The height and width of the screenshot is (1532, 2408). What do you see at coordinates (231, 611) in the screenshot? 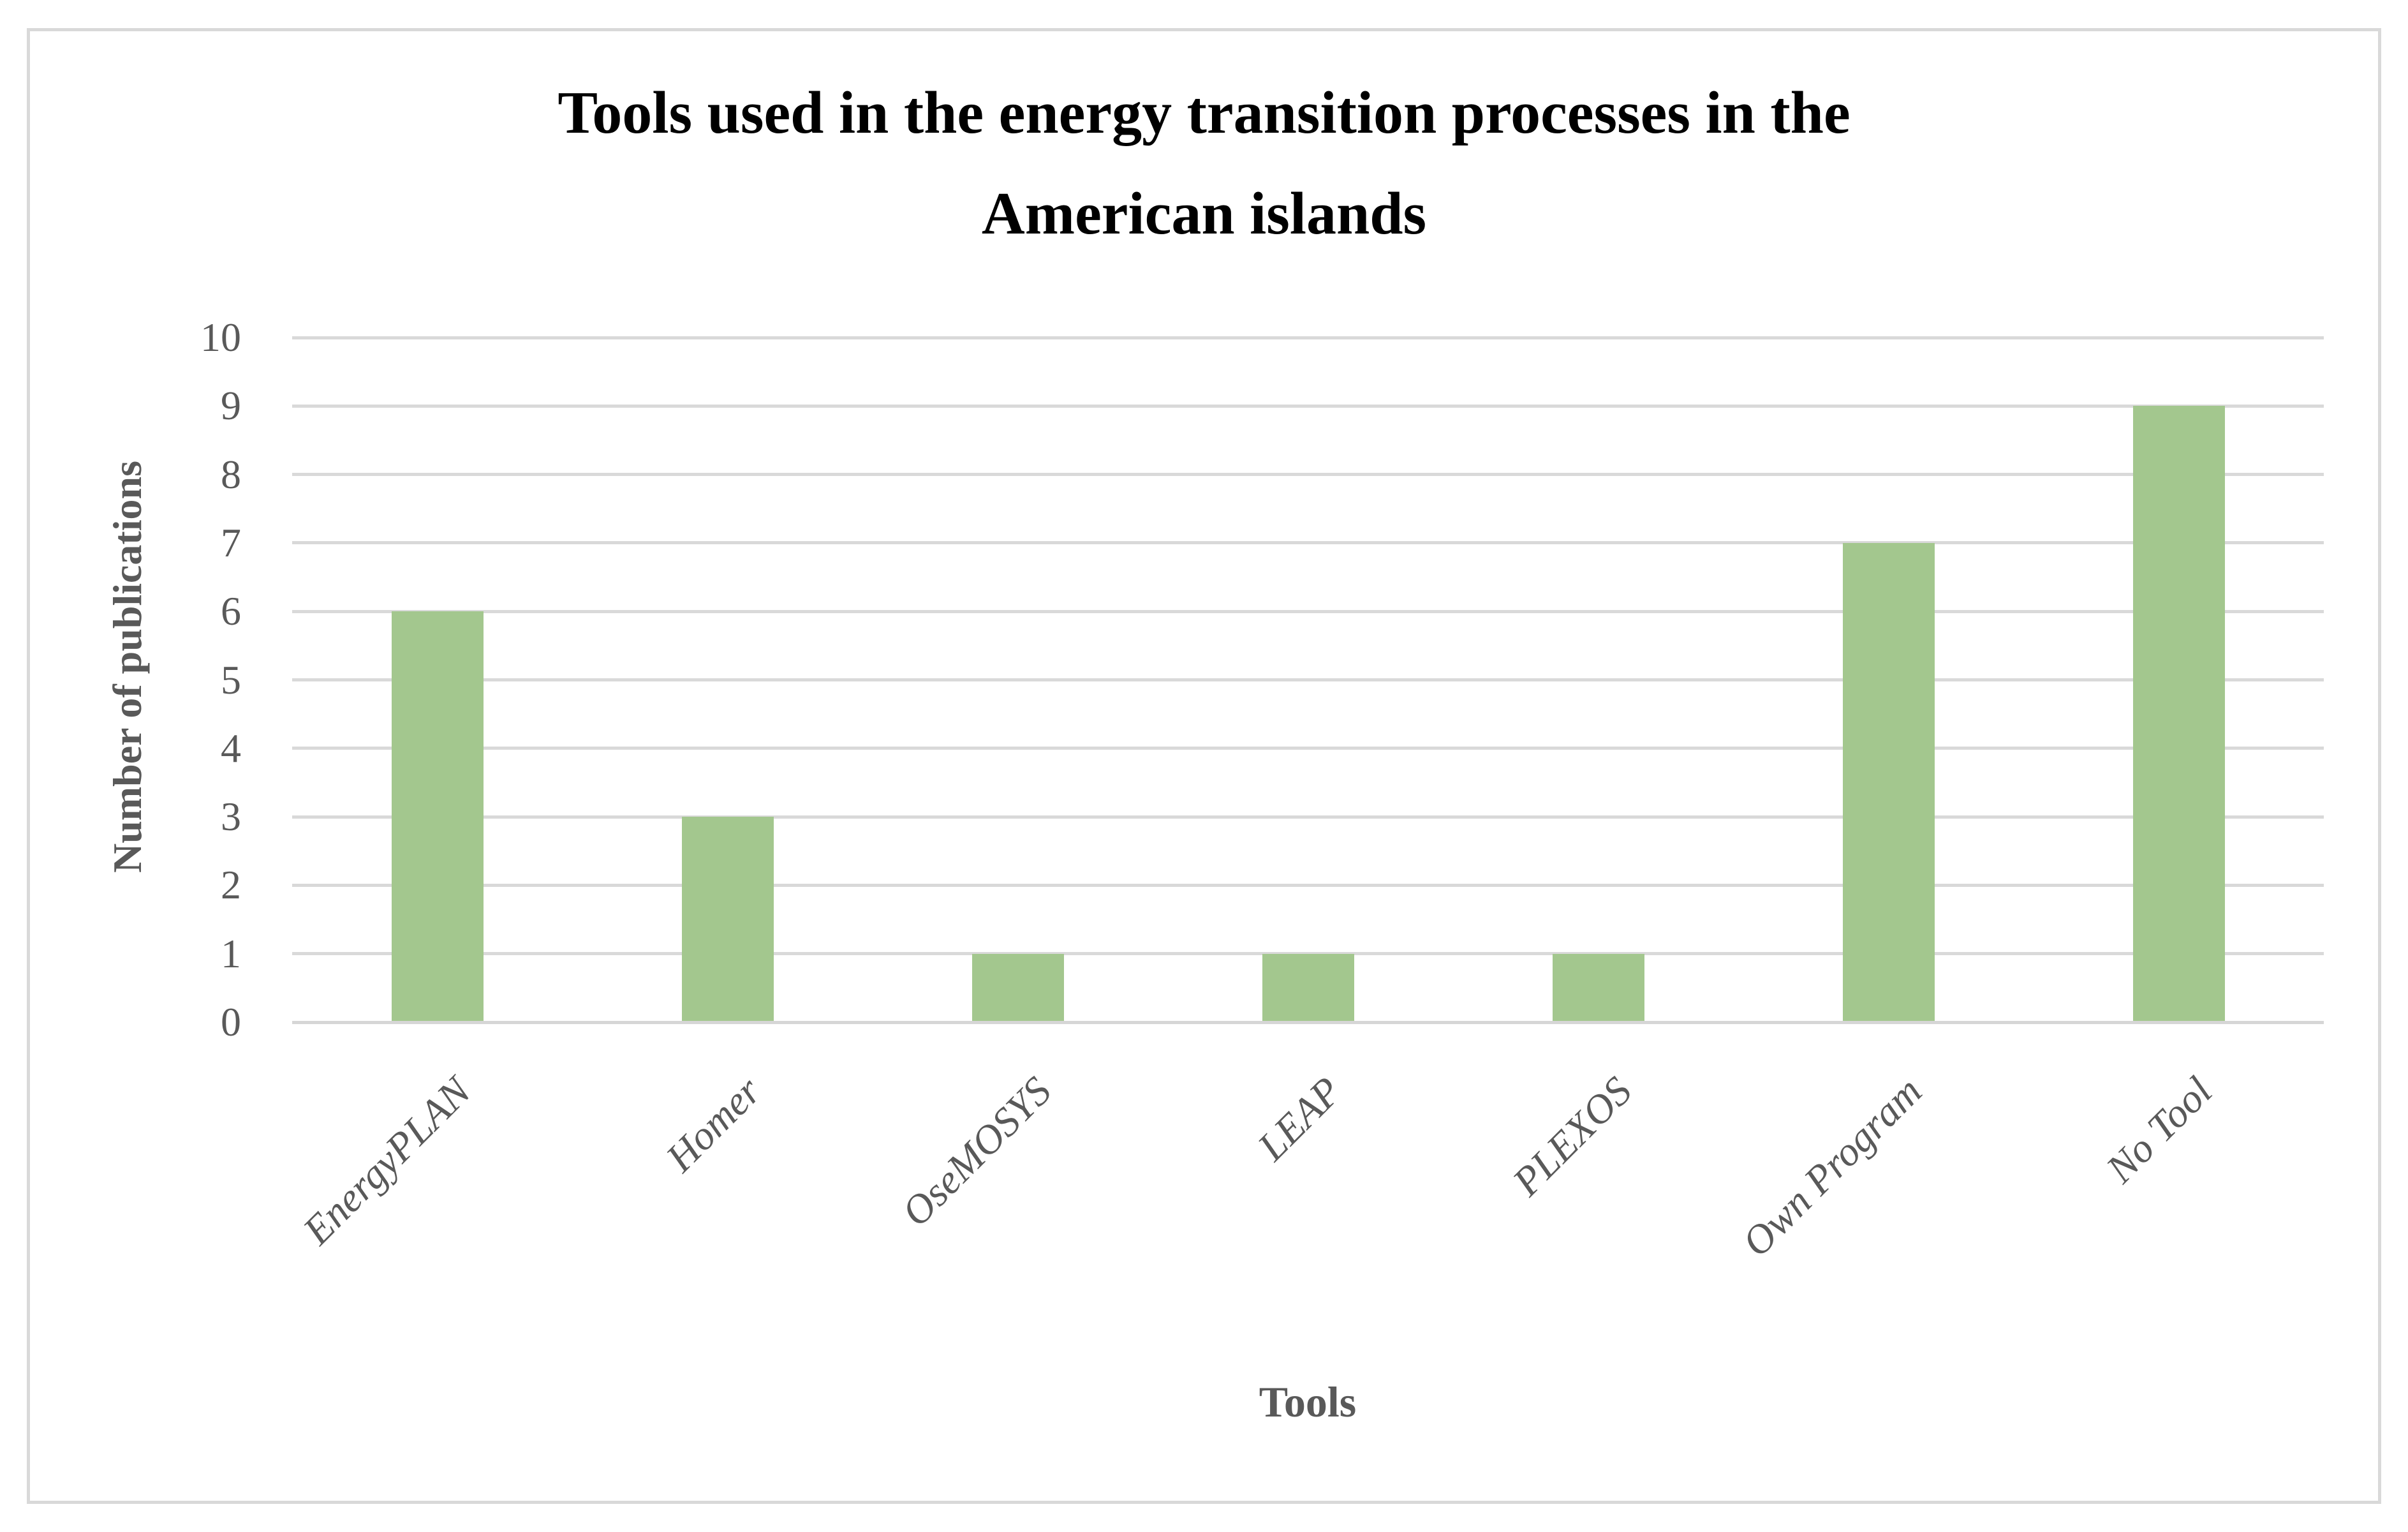
I see `y-tick-label: 6` at bounding box center [231, 611].